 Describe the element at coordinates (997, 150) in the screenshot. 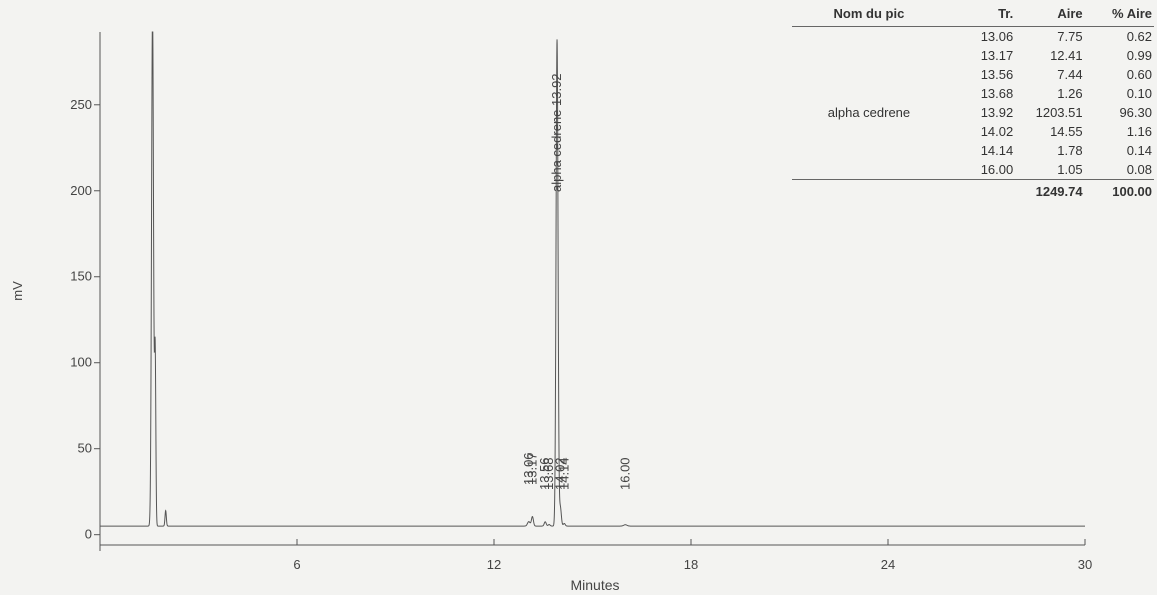

I see `retention-time-cell: 14.14` at that location.